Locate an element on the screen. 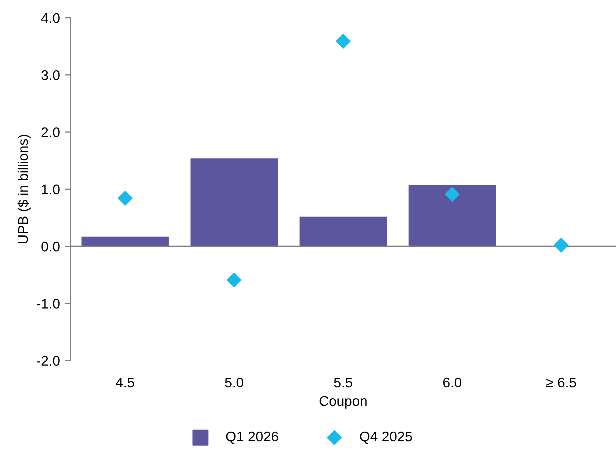  y-tick-label: 1.0 is located at coordinates (51, 189).